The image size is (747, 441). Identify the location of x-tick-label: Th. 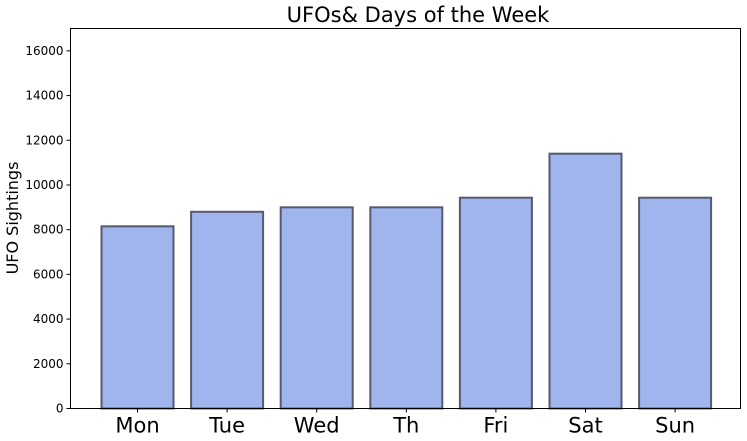
(405, 426).